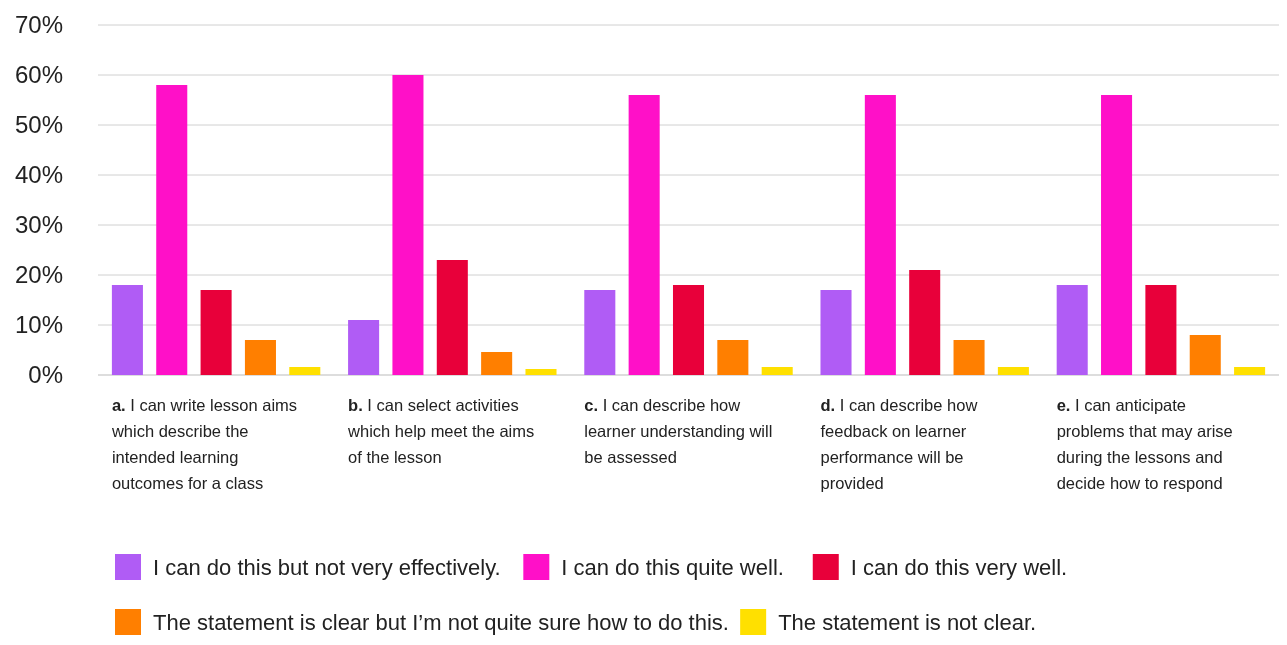 This screenshot has width=1287, height=645. Describe the element at coordinates (38, 225) in the screenshot. I see `y-tick-label: 30%` at that location.